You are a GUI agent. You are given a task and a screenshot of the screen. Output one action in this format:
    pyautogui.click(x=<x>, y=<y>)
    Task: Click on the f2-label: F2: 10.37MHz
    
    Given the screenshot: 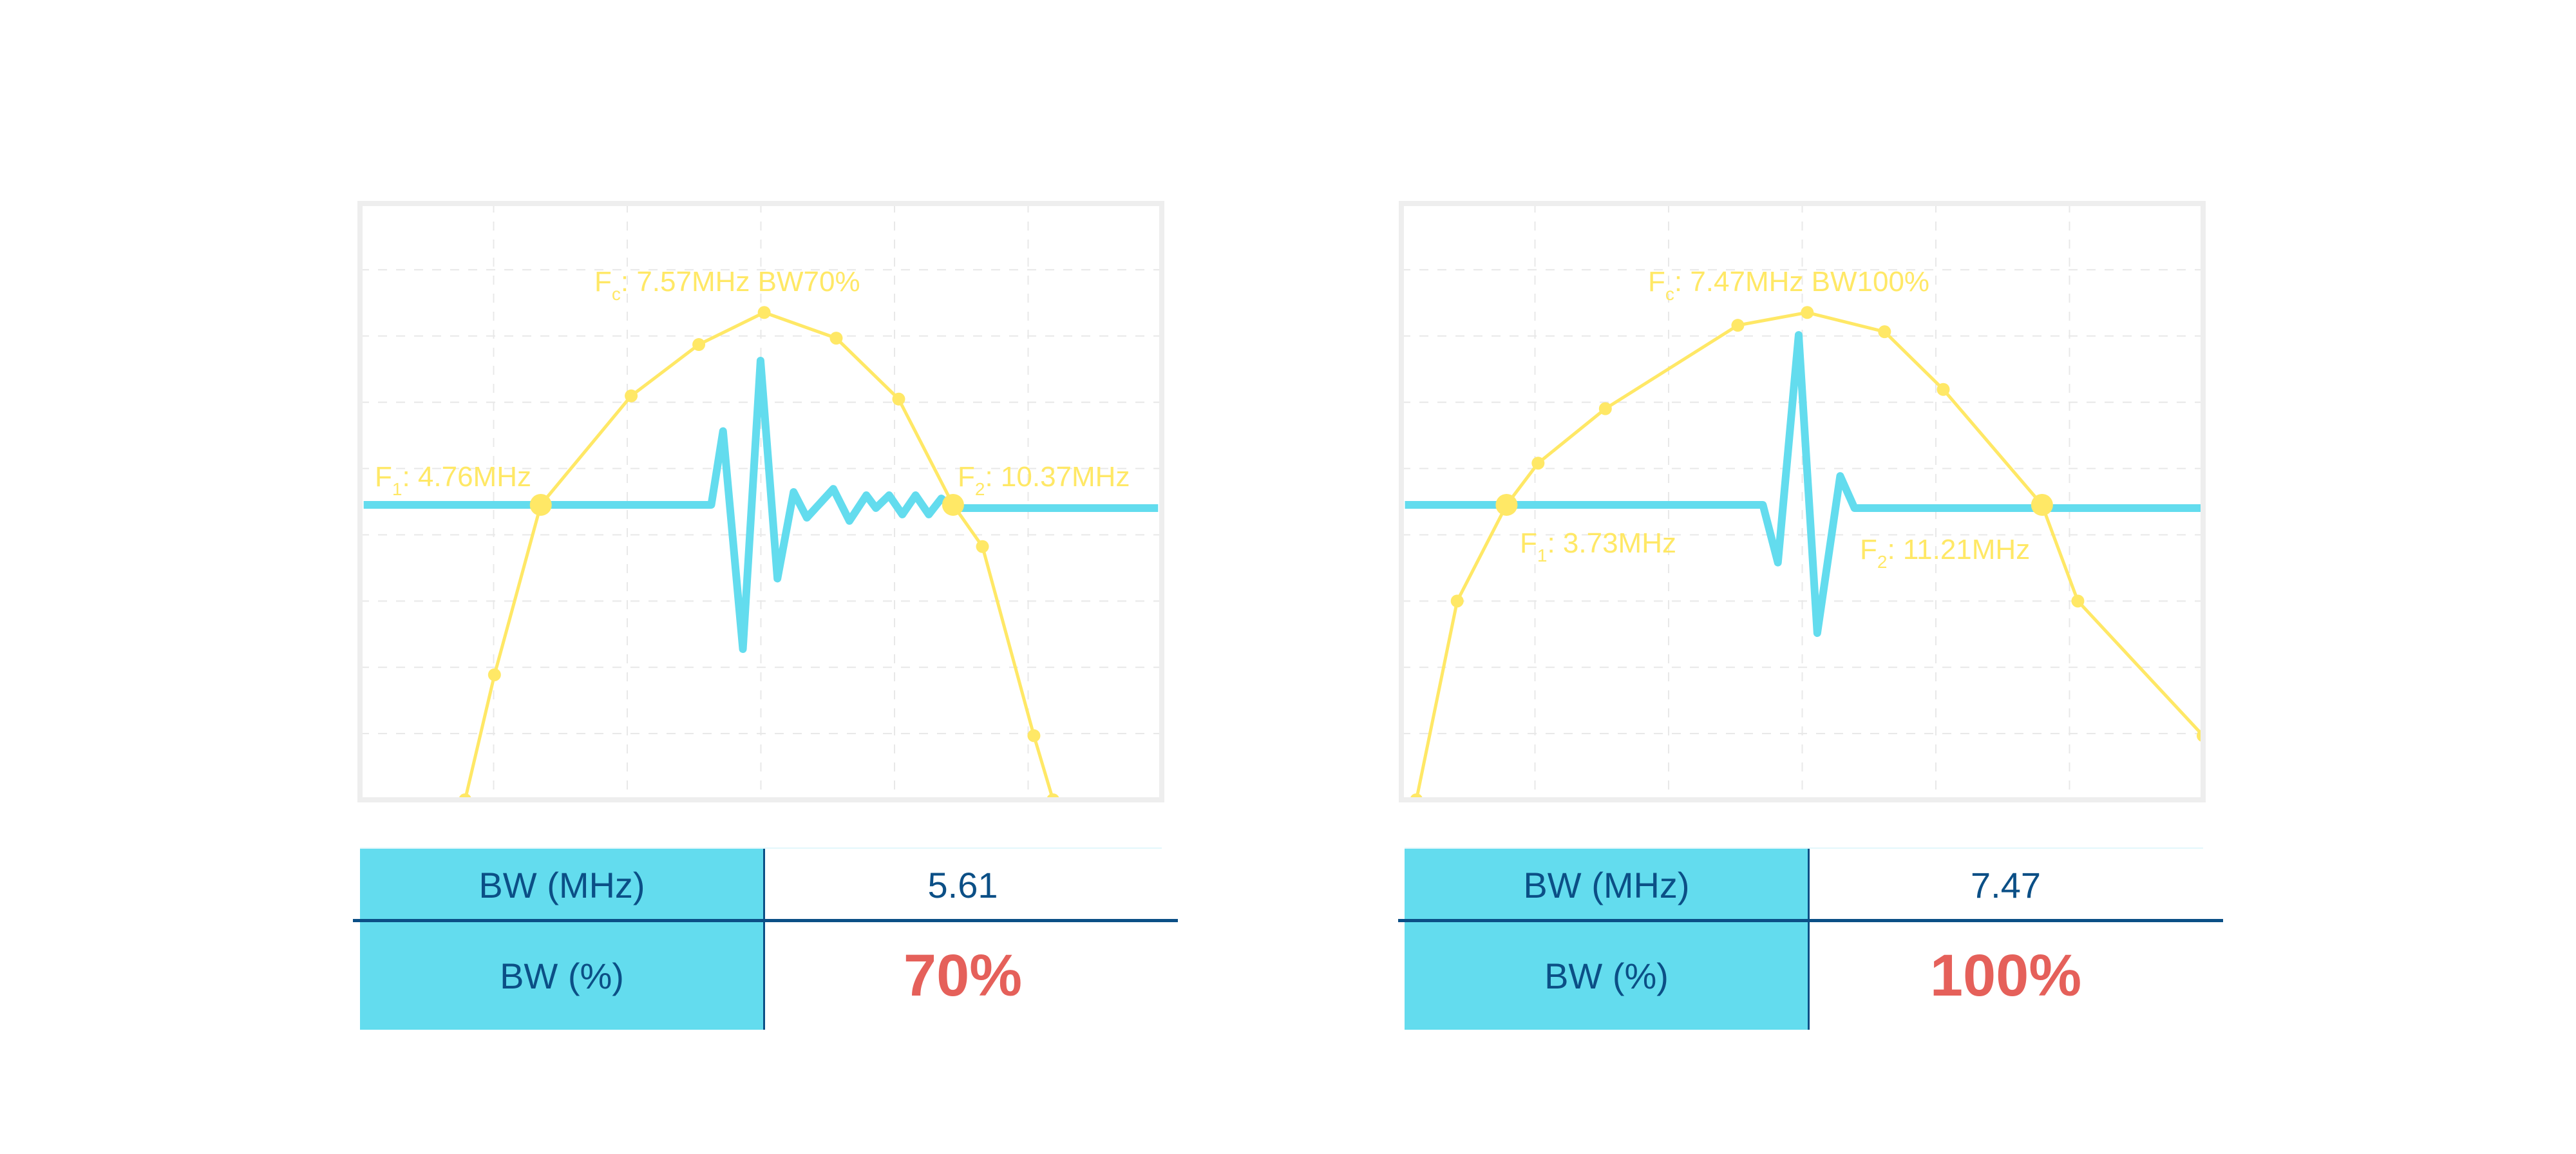 What is the action you would take?
    pyautogui.click(x=1044, y=480)
    